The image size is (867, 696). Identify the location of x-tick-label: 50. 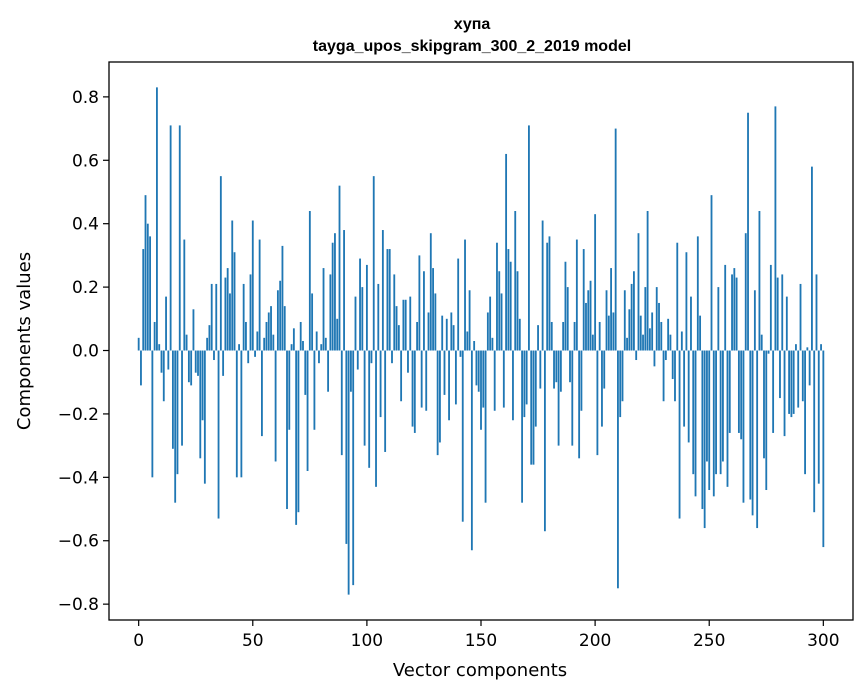
(253, 641).